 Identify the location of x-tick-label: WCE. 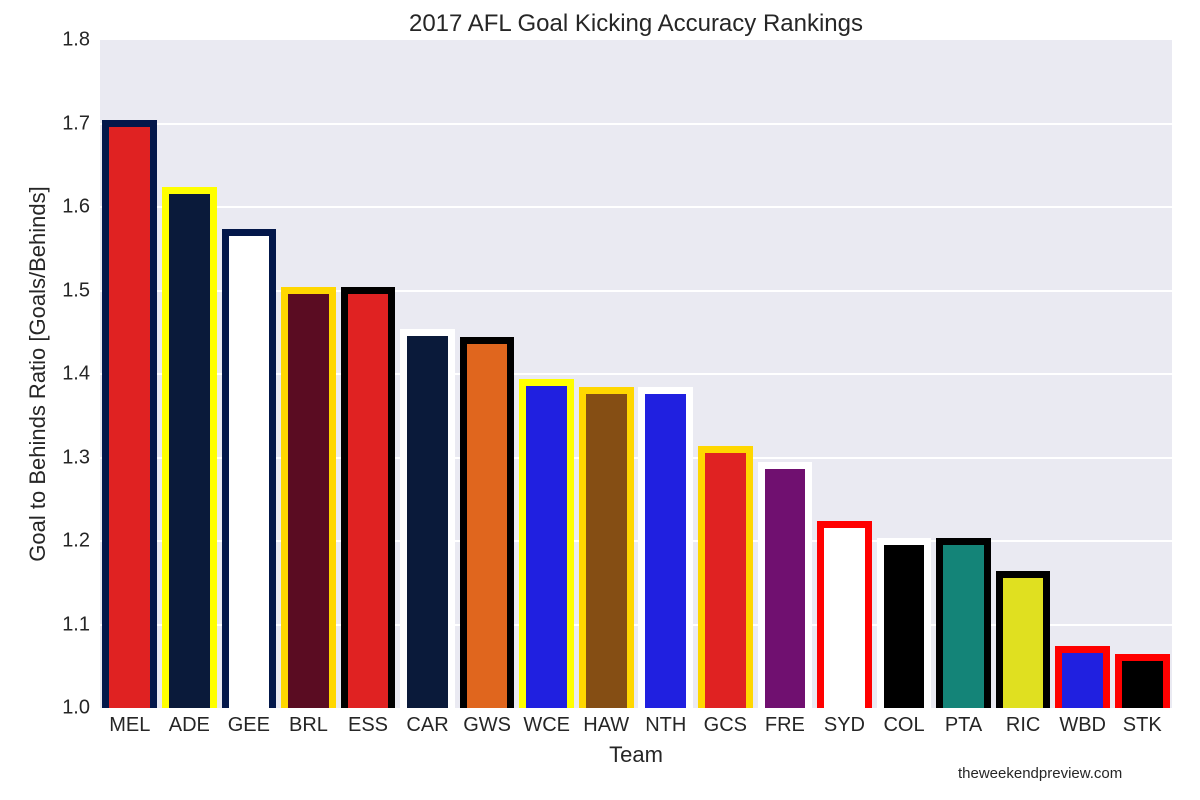
(546, 725).